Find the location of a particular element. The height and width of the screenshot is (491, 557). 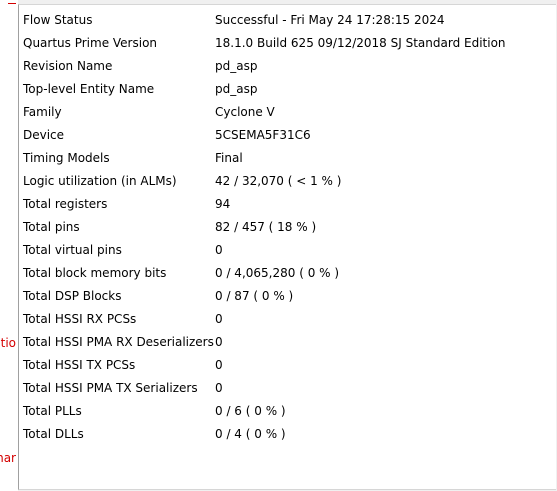

table-row: Total DSP Blocks 0 / 87 ( 0 % ) is located at coordinates (287, 296).